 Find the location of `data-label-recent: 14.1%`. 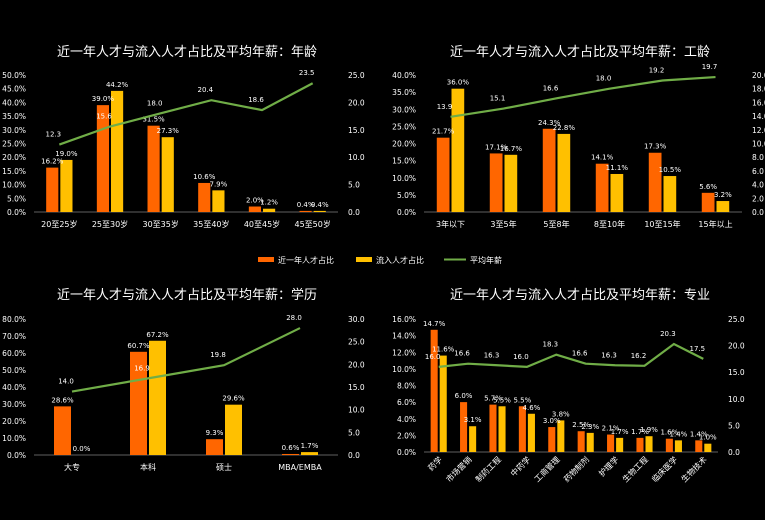

data-label-recent: 14.1% is located at coordinates (602, 158).